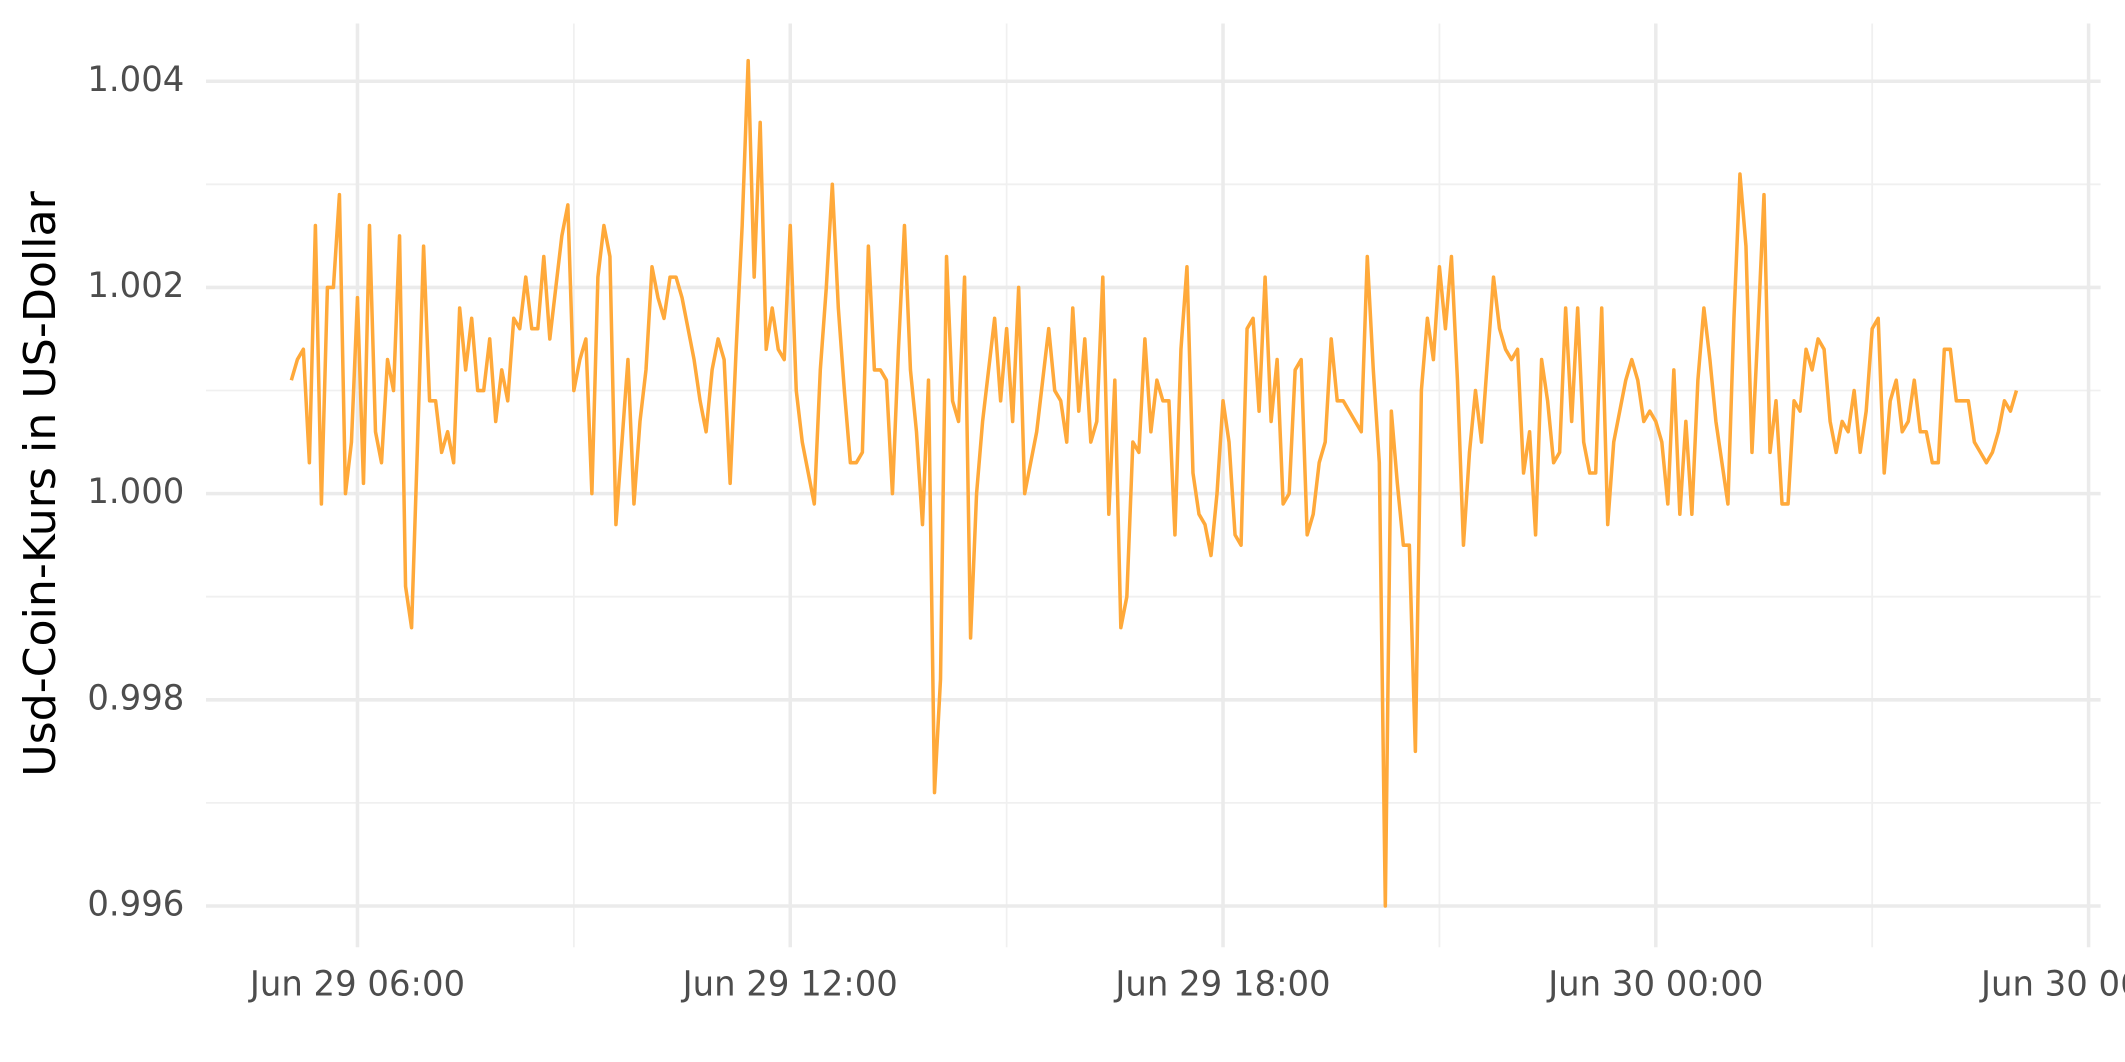 Image resolution: width=2125 pixels, height=1062 pixels. What do you see at coordinates (1654, 984) in the screenshot?
I see `x-tick-label: Jun 30 00:00` at bounding box center [1654, 984].